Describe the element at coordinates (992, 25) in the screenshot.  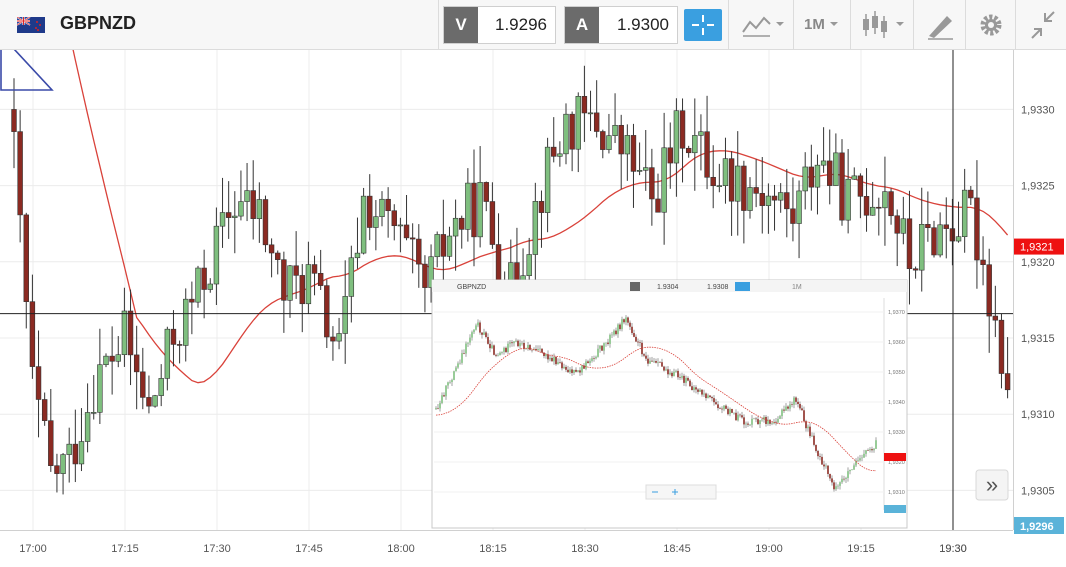
I see `gear-icon` at that location.